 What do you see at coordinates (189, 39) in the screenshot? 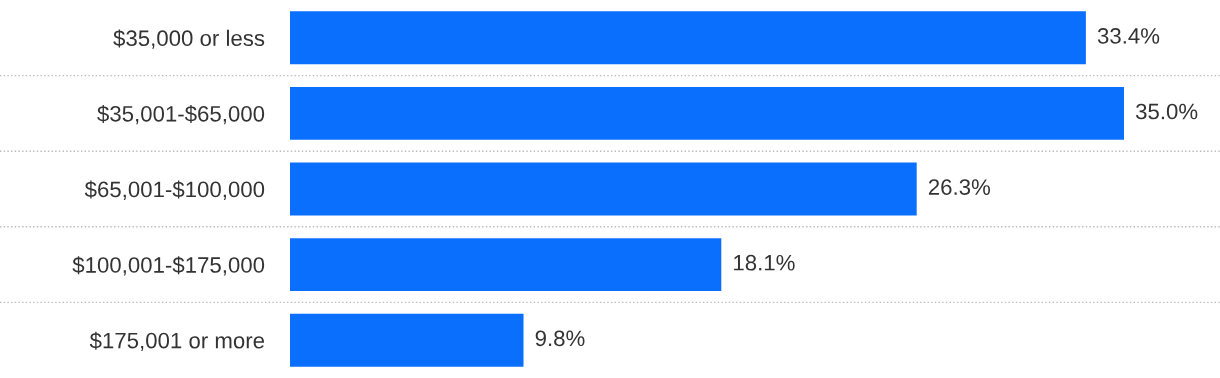
I see `y-tick-label: $35,000 or less` at bounding box center [189, 39].